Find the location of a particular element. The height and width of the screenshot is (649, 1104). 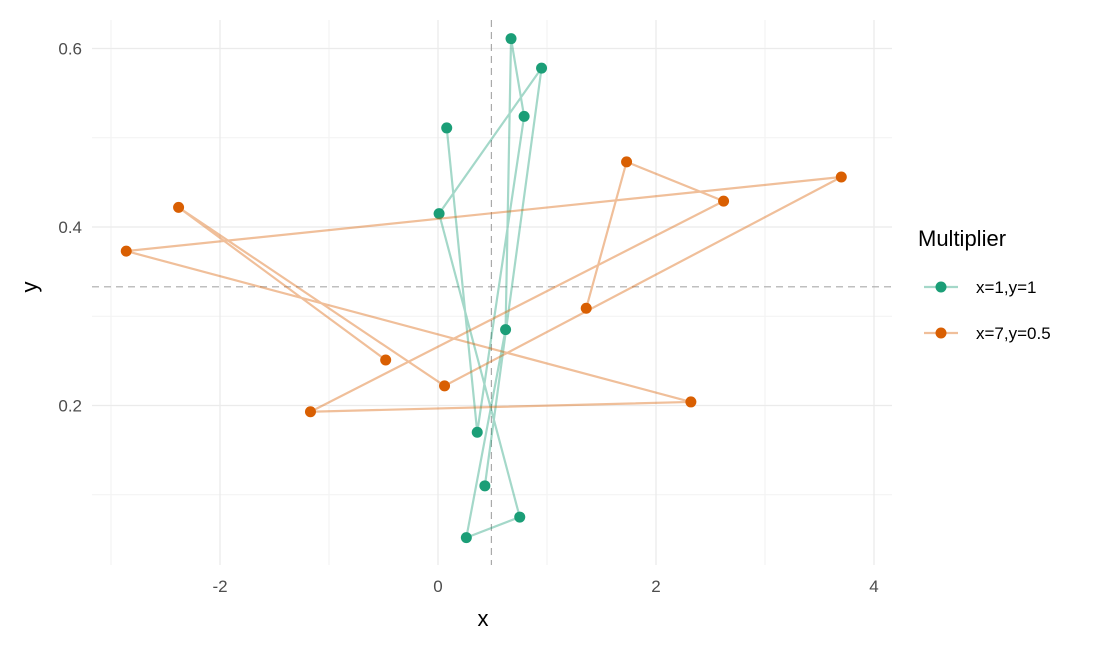

y-tick-label: 0.4 is located at coordinates (70, 227).